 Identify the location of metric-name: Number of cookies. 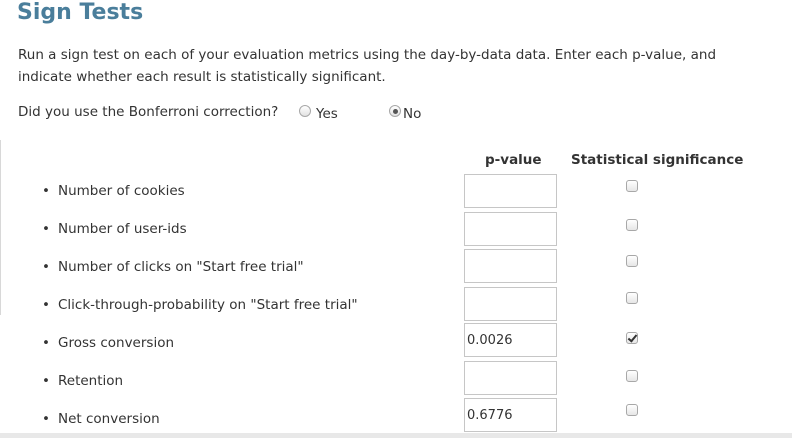
(121, 191).